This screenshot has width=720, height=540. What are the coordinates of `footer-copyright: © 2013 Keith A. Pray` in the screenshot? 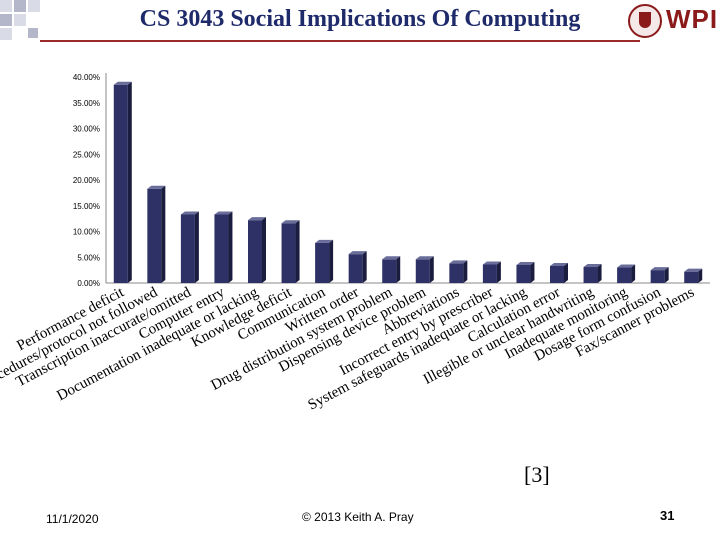 It's located at (358, 517).